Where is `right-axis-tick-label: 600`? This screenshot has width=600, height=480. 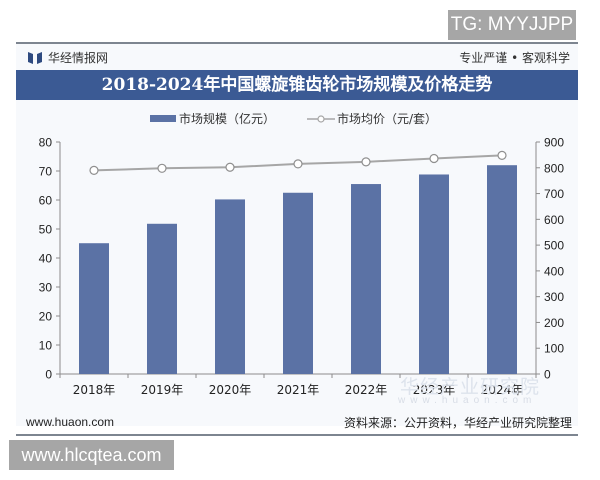
right-axis-tick-label: 600 is located at coordinates (554, 220).